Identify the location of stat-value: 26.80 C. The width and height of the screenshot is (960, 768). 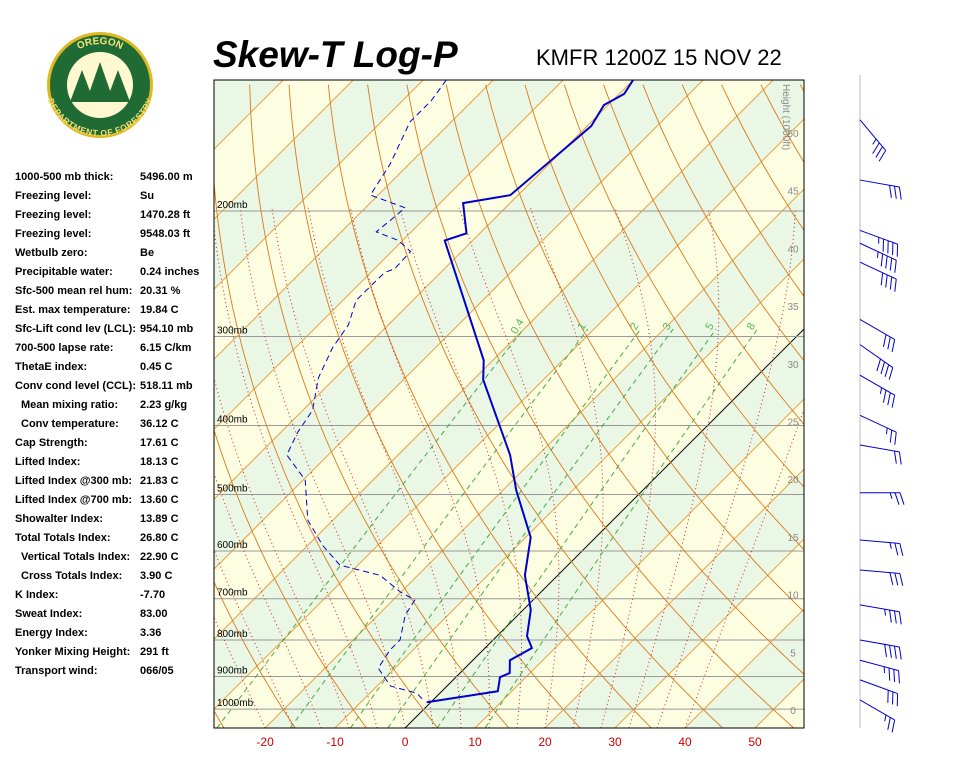
(159, 538).